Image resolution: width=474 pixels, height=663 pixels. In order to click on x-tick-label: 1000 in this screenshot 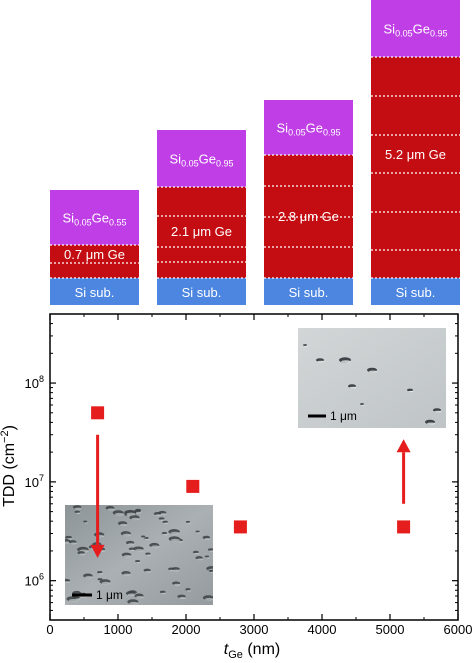, I will do `click(118, 629)`.